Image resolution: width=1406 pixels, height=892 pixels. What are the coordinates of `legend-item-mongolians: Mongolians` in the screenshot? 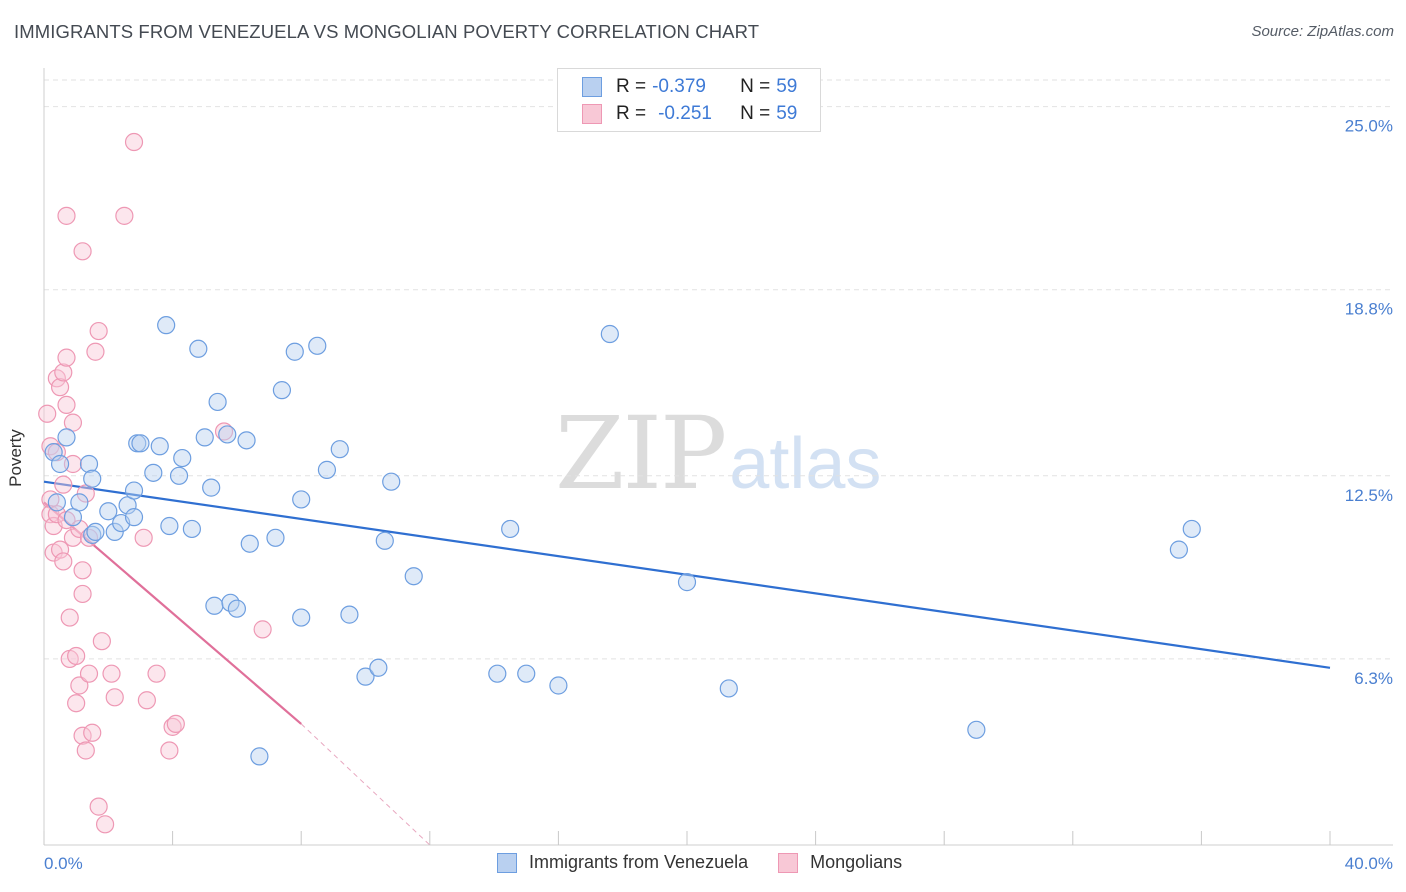 It's located at (840, 862).